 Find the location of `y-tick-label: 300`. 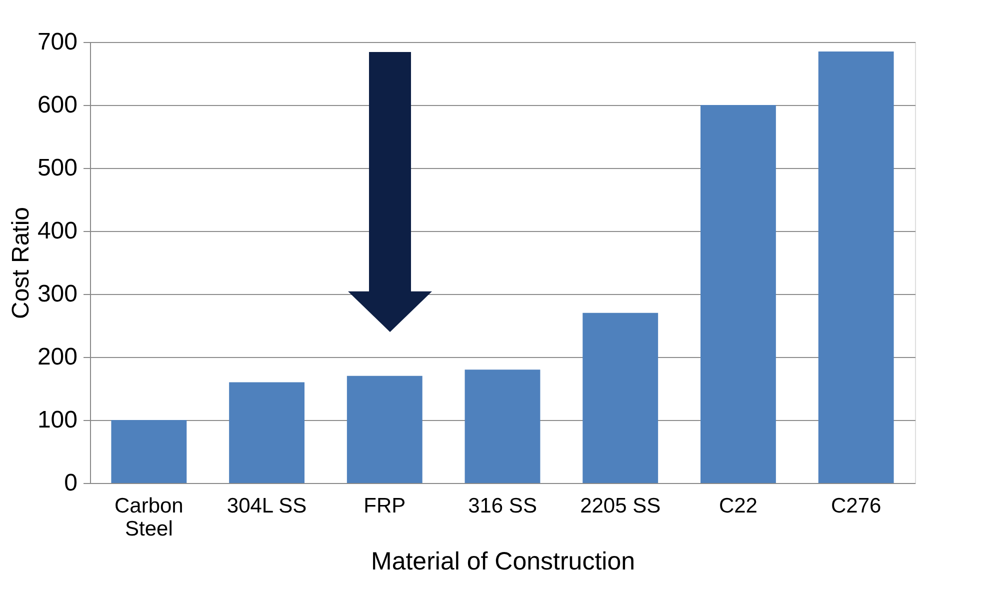

y-tick-label: 300 is located at coordinates (57, 294).